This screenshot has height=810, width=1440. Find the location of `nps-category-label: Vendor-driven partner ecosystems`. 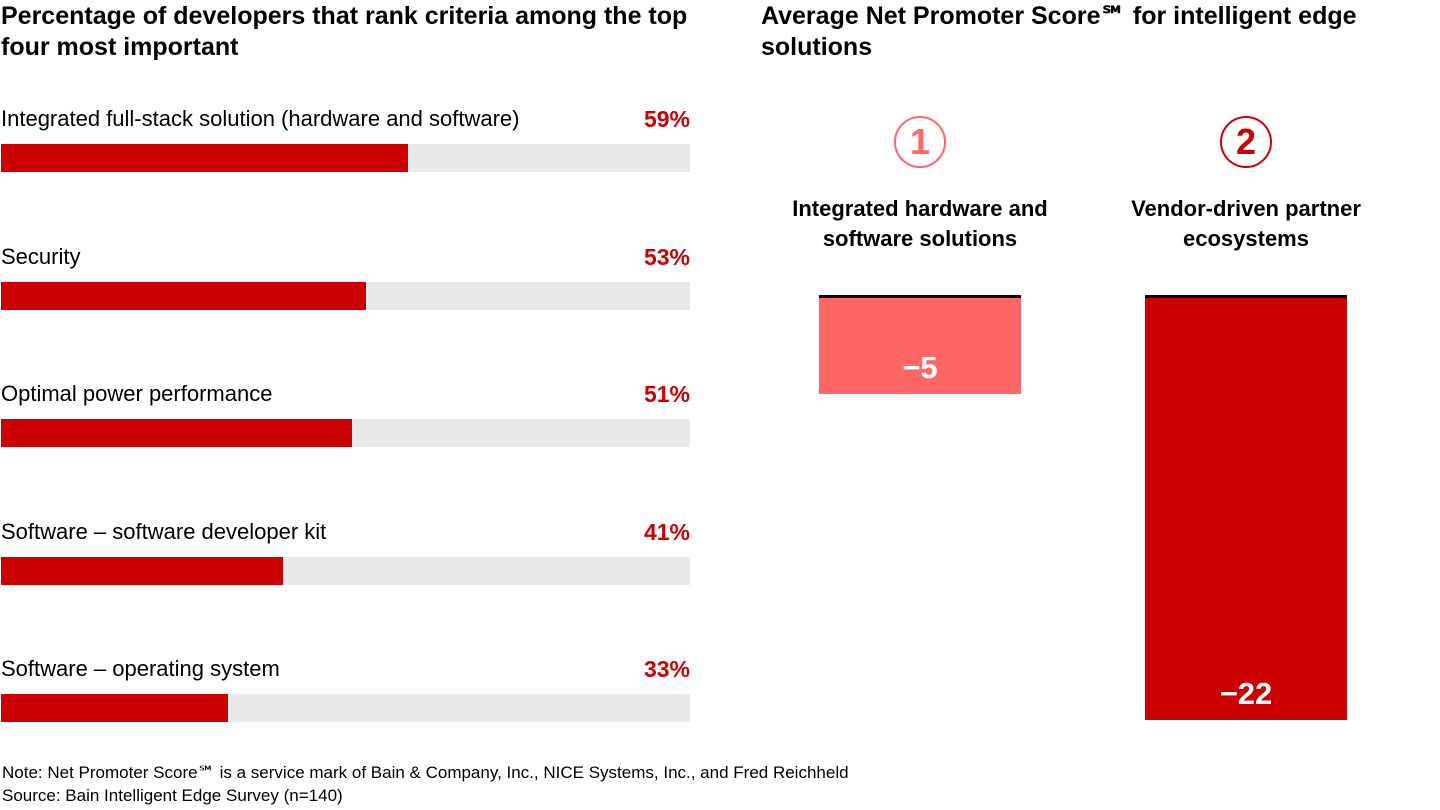

nps-category-label: Vendor-driven partner ecosystems is located at coordinates (1246, 223).